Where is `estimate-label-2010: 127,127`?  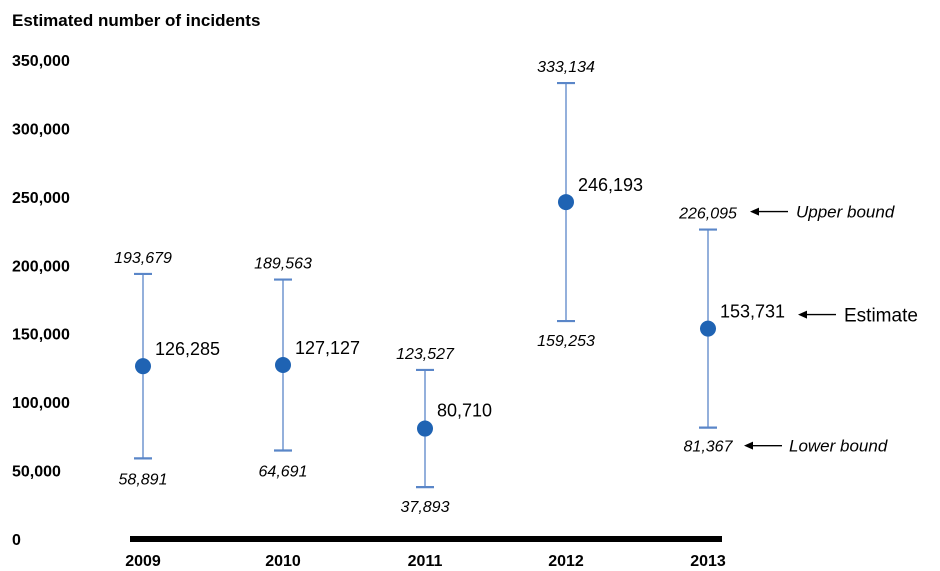 estimate-label-2010: 127,127 is located at coordinates (327, 348).